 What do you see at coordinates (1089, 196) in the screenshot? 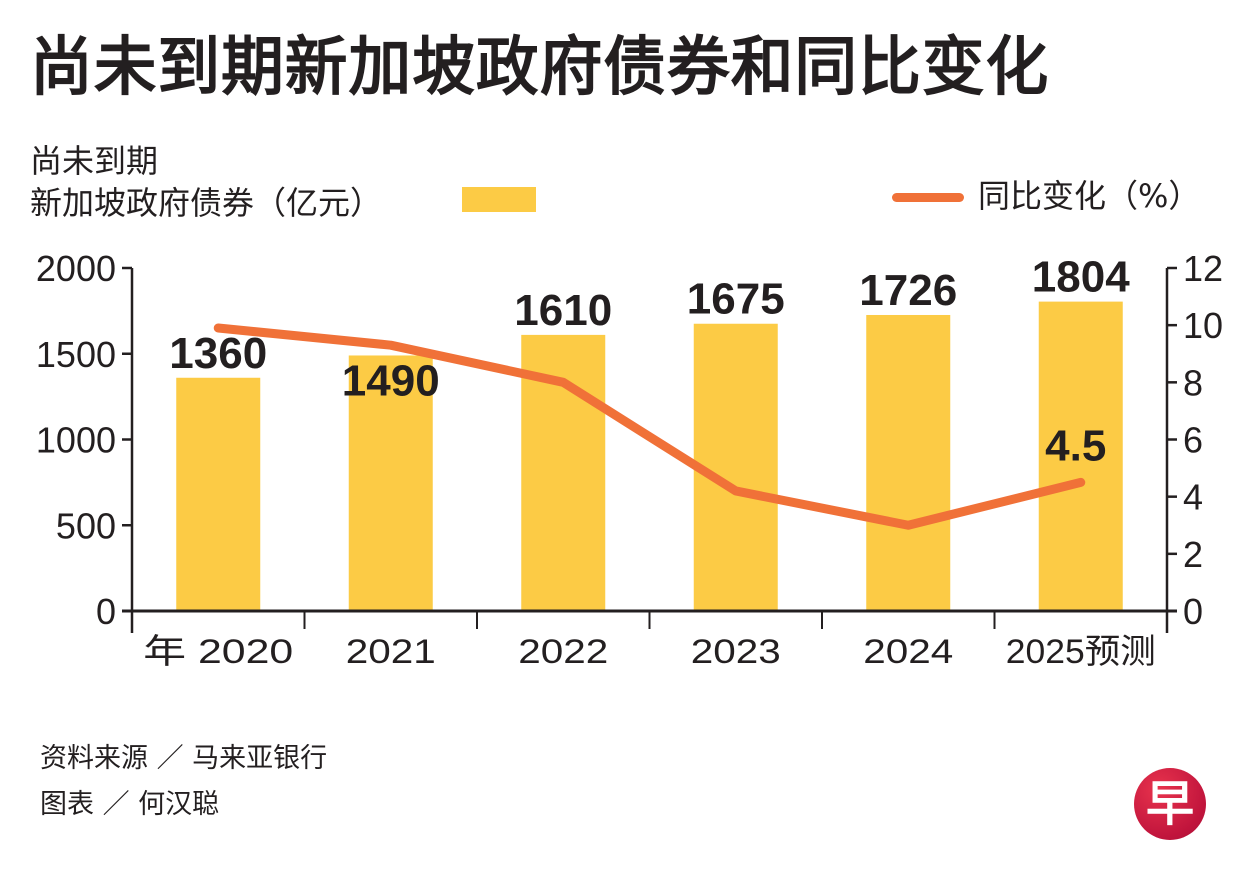
I see `legend-line-label: 同比变化（%）` at bounding box center [1089, 196].